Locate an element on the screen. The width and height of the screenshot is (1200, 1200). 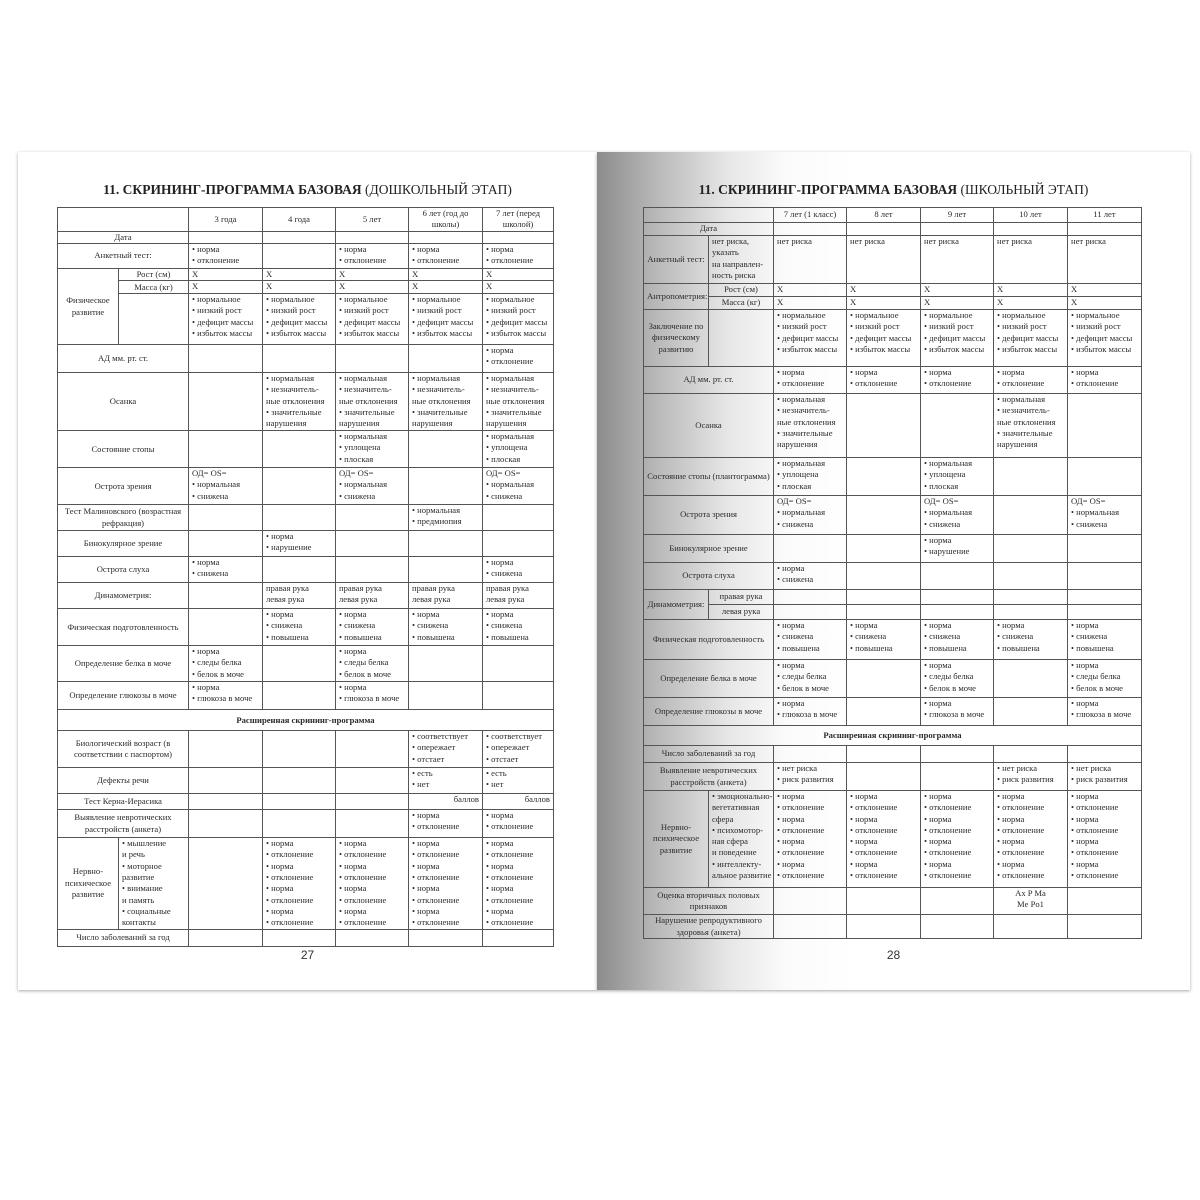
cell-line: нарушения is located at coordinates (359, 423).